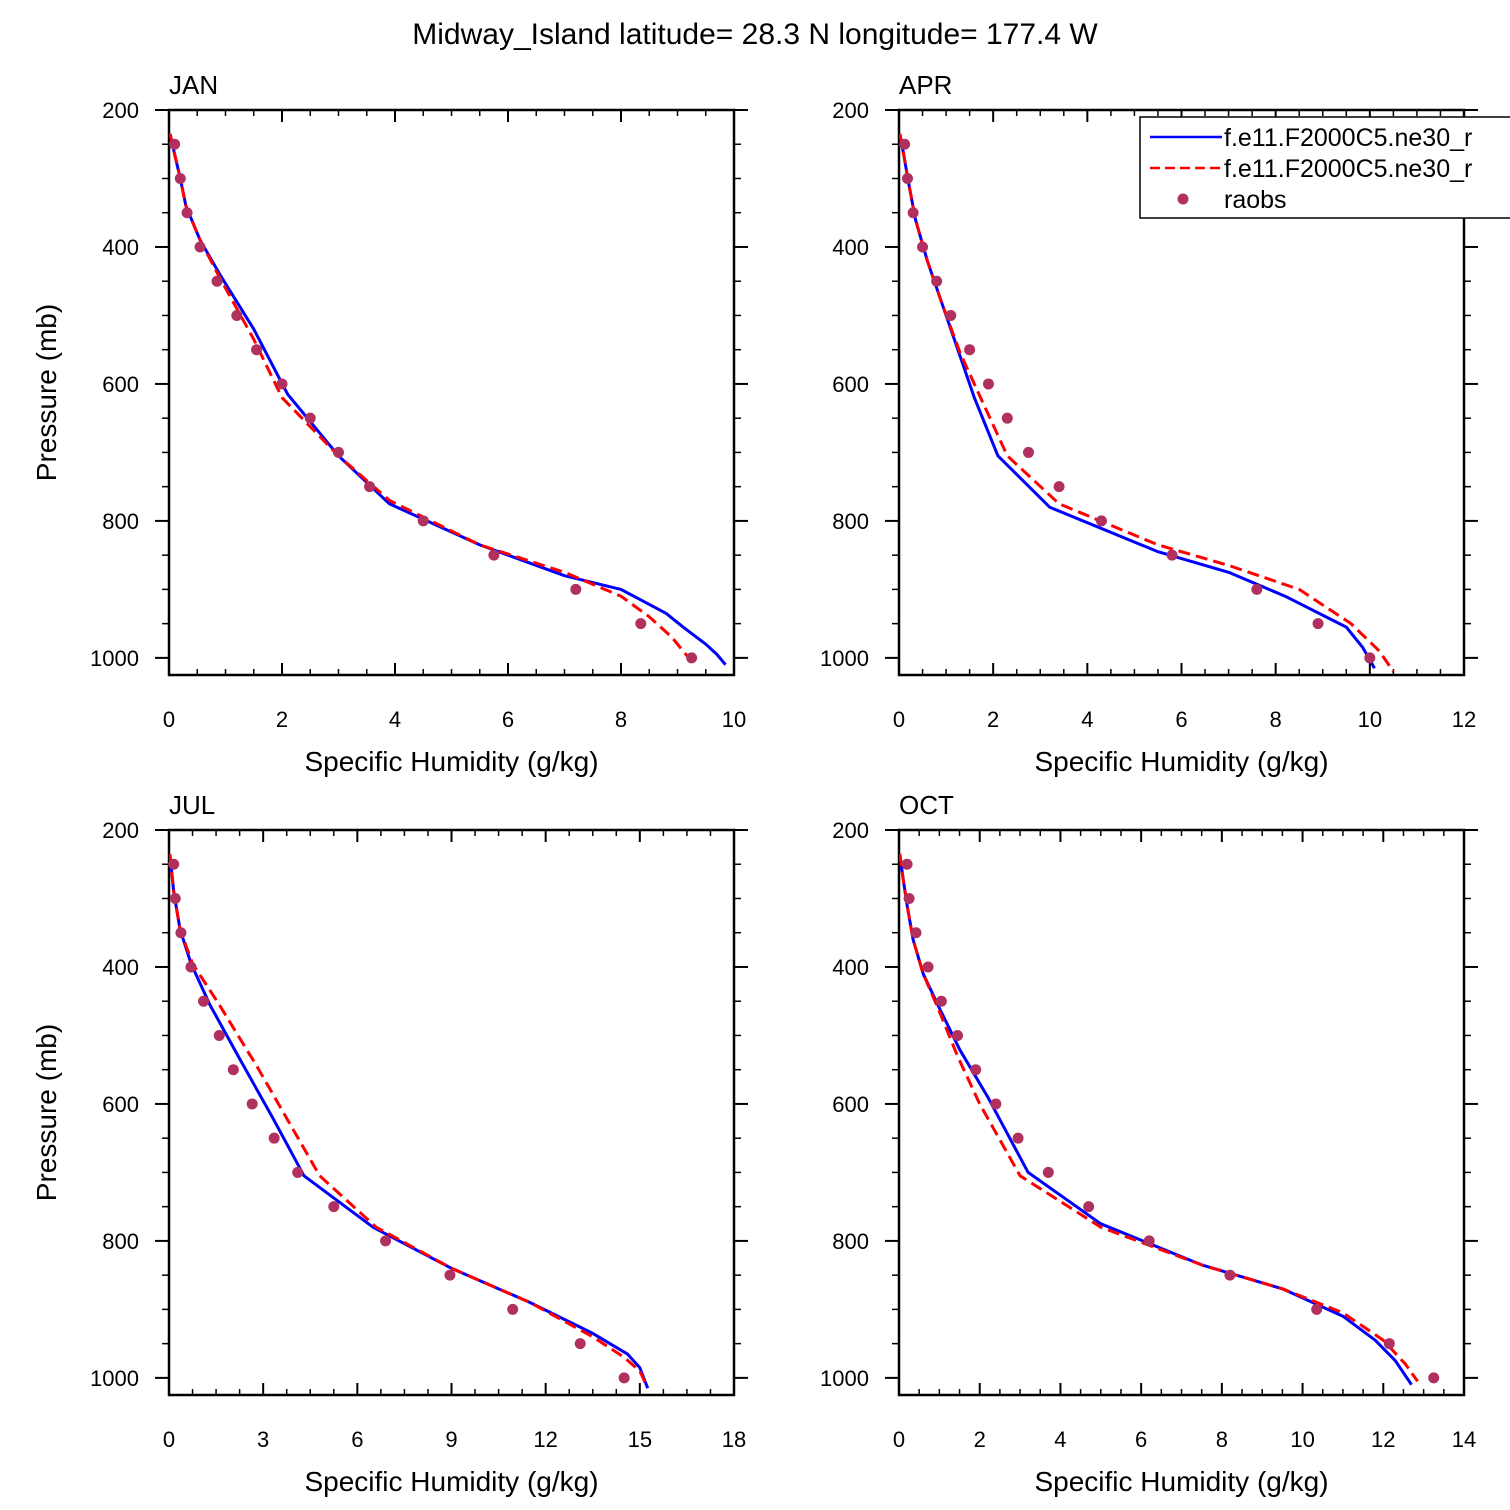 The image size is (1510, 1510). Describe the element at coordinates (451, 1439) in the screenshot. I see `x-tick-label: 9` at that location.